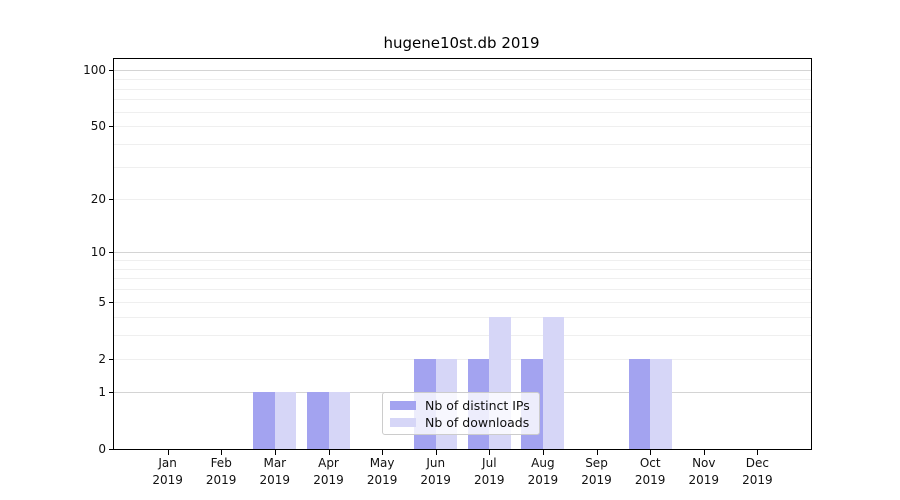  Describe the element at coordinates (275, 471) in the screenshot. I see `x-tick-label: Mar 2019` at that location.